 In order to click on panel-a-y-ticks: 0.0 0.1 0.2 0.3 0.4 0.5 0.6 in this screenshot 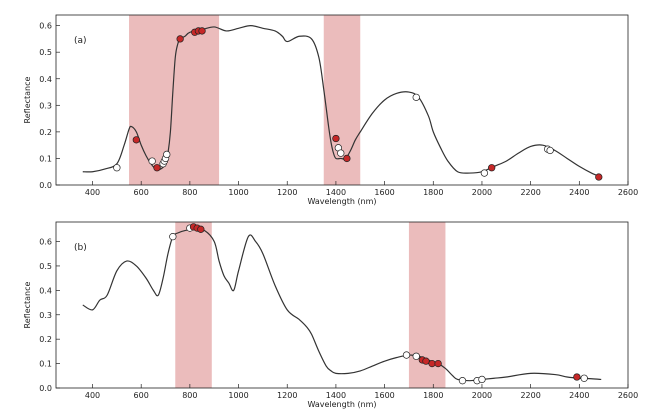, I will do `click(49, 106)`.